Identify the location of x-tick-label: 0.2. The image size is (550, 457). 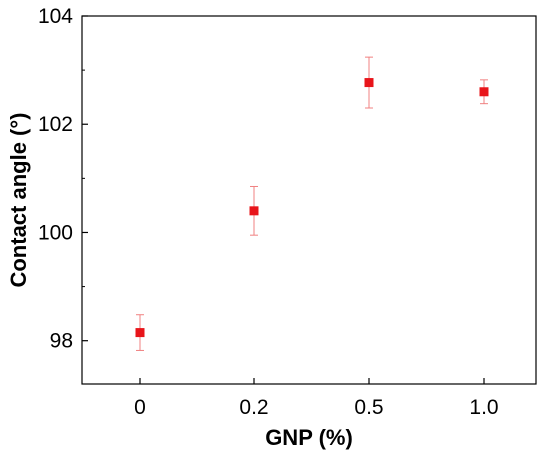
(253, 407).